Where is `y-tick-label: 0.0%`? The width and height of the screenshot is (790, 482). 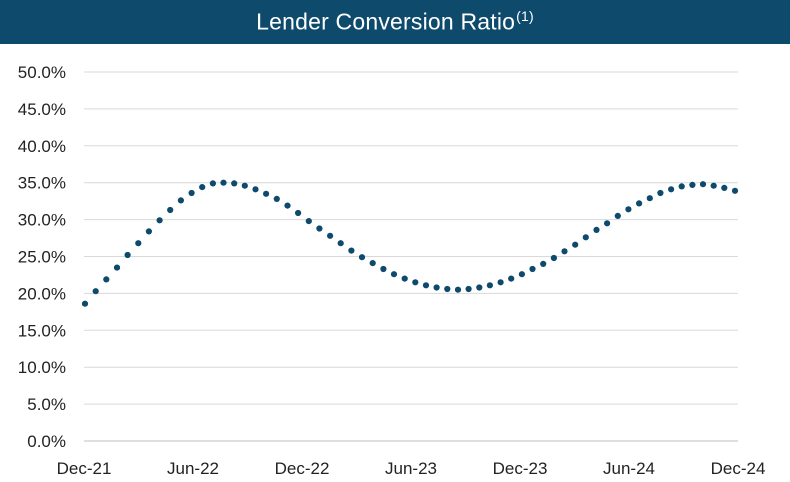
y-tick-label: 0.0% is located at coordinates (46, 441).